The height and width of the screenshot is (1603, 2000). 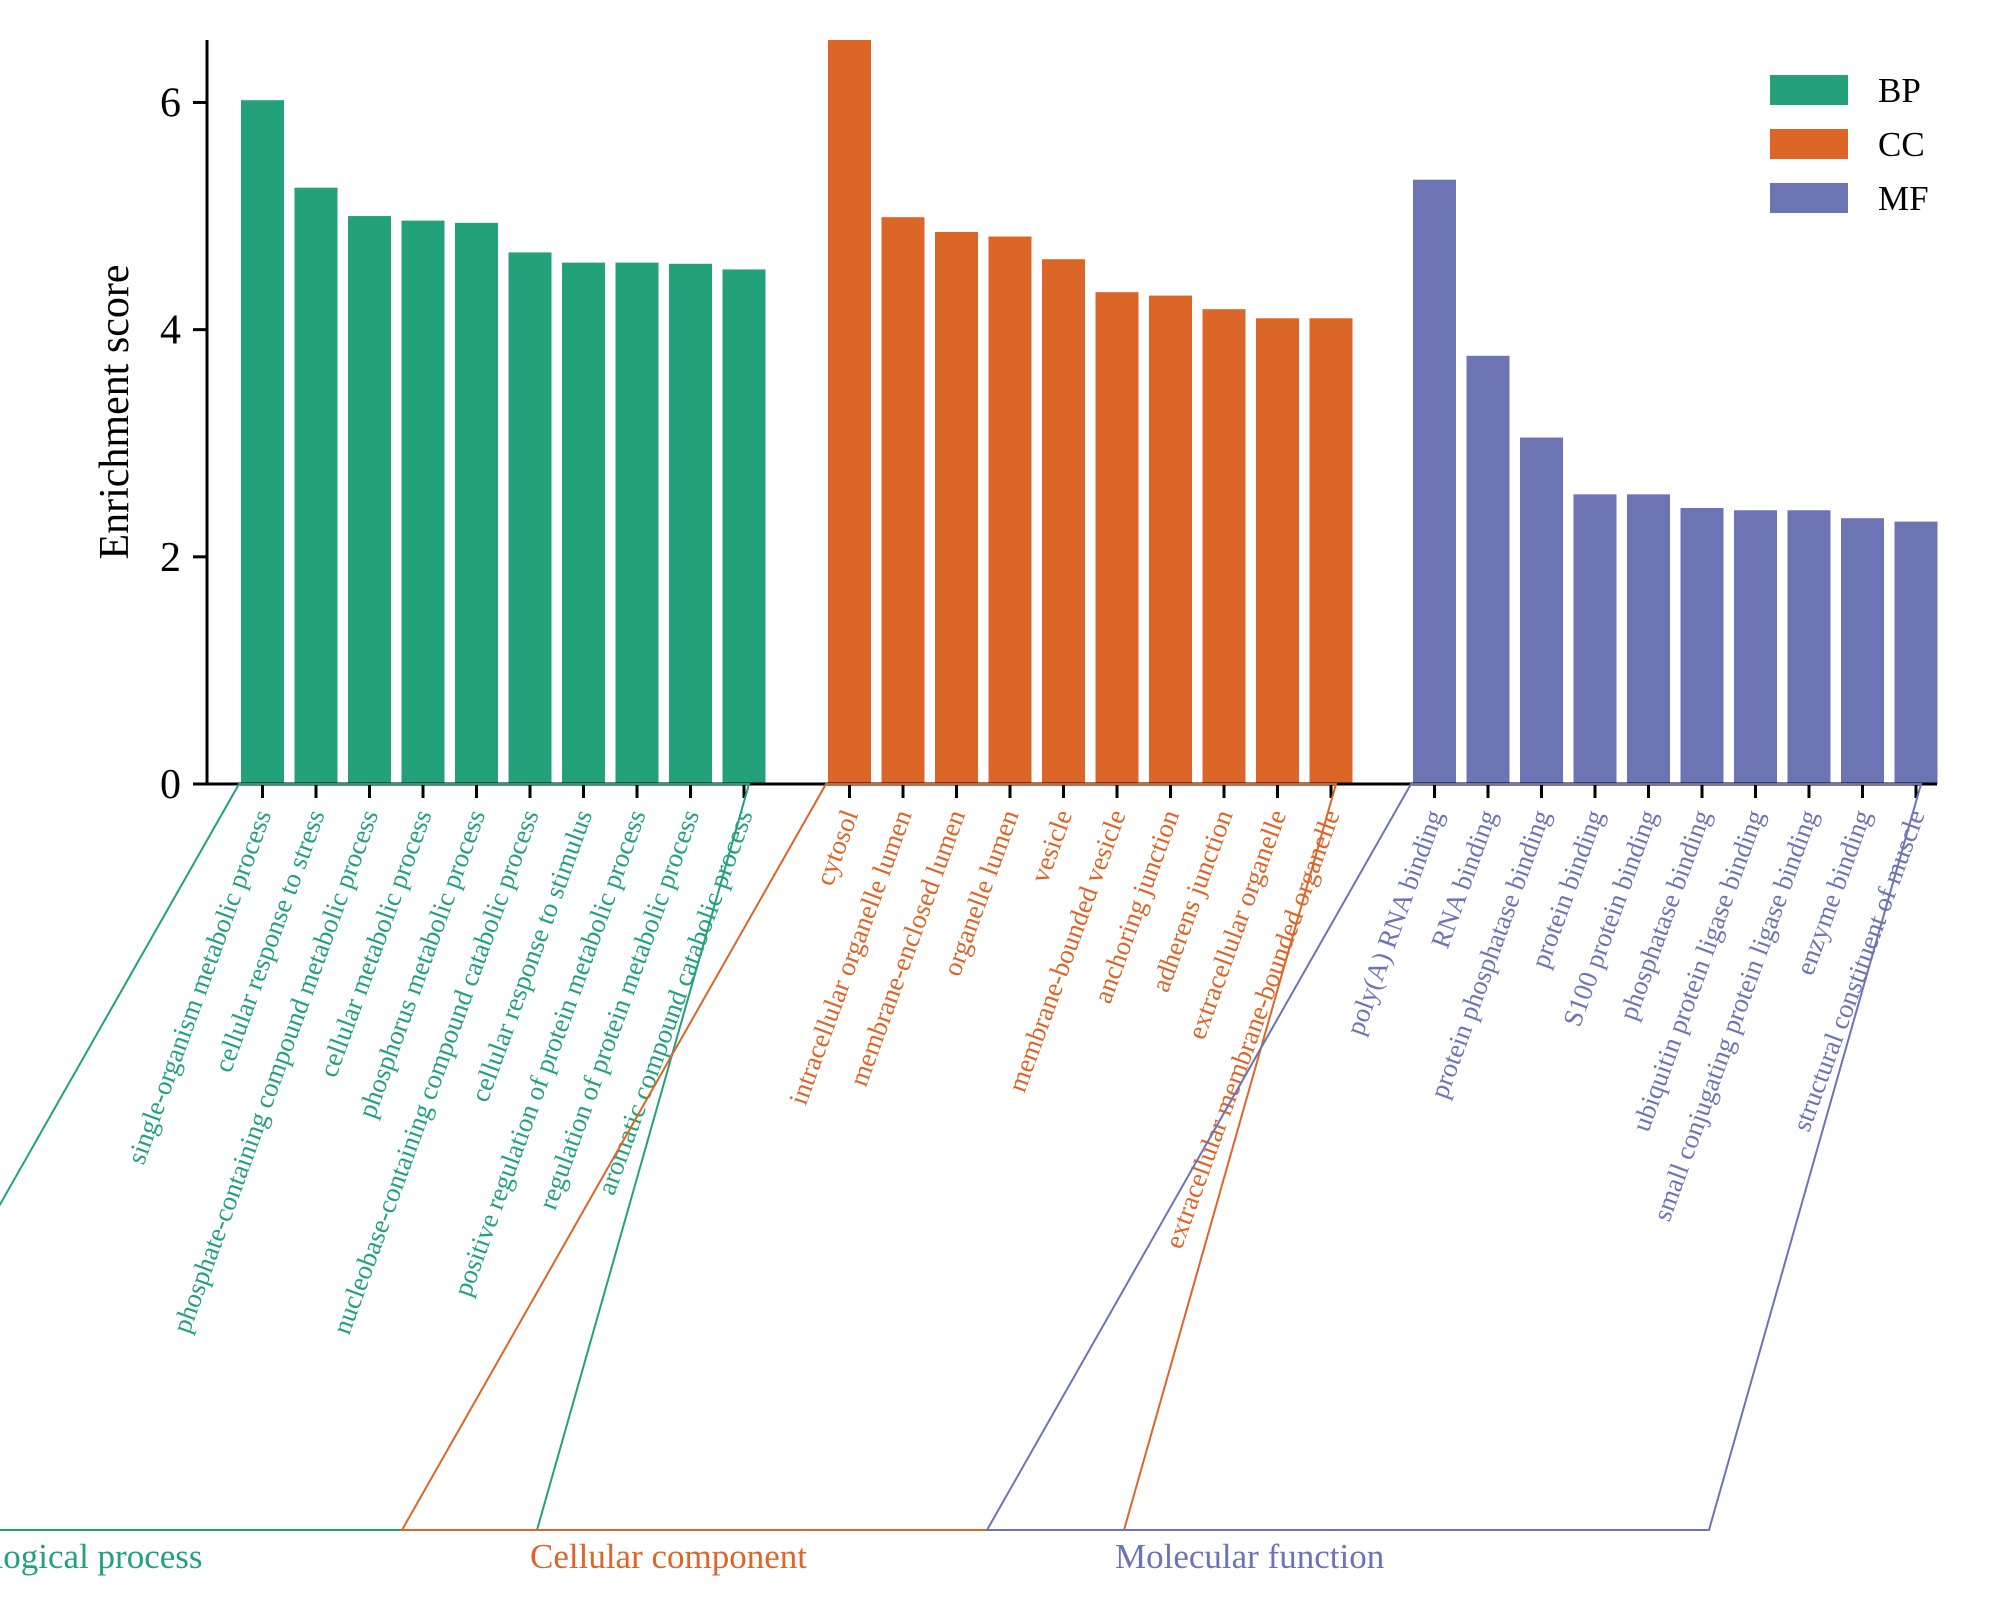 I want to click on category-label: vesicle, so click(x=1051, y=846).